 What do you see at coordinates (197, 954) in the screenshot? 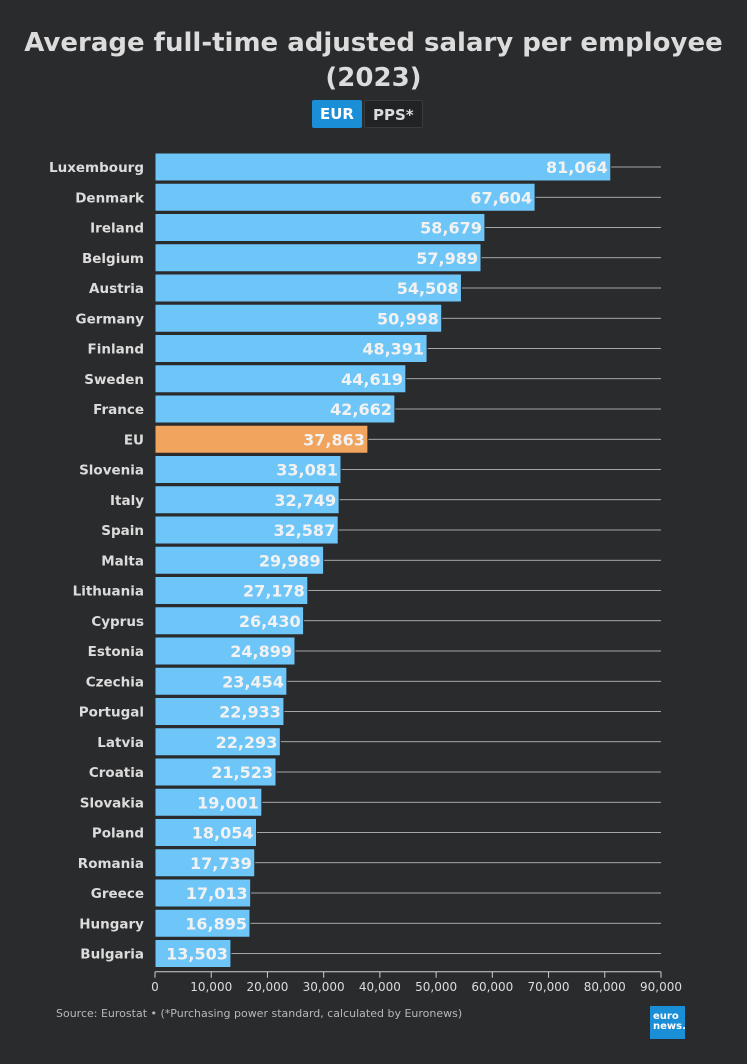
I see `value-label: 13,503` at bounding box center [197, 954].